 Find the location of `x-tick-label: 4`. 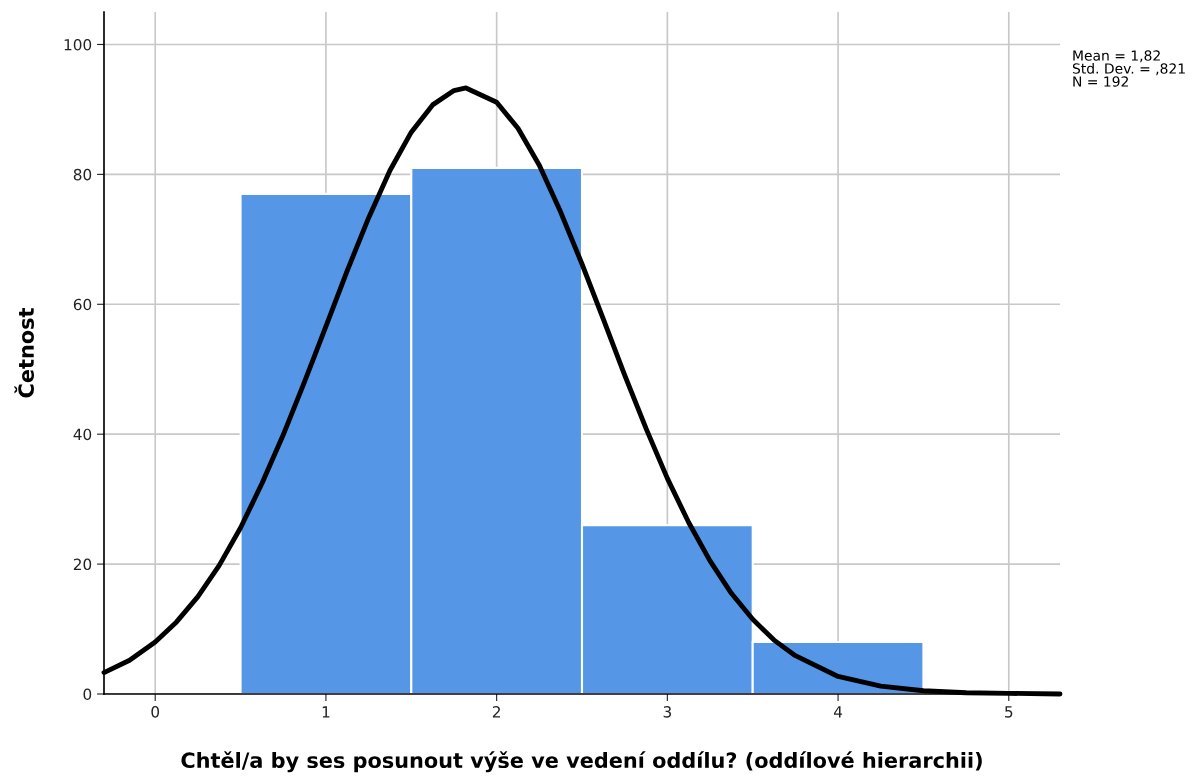

x-tick-label: 4 is located at coordinates (838, 712).